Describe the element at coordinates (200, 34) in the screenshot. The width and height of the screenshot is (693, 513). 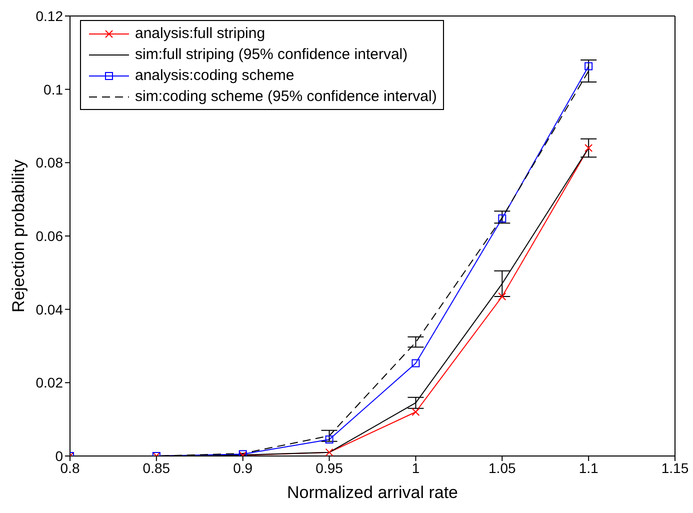
I see `legend-label: analysis:full striping` at that location.